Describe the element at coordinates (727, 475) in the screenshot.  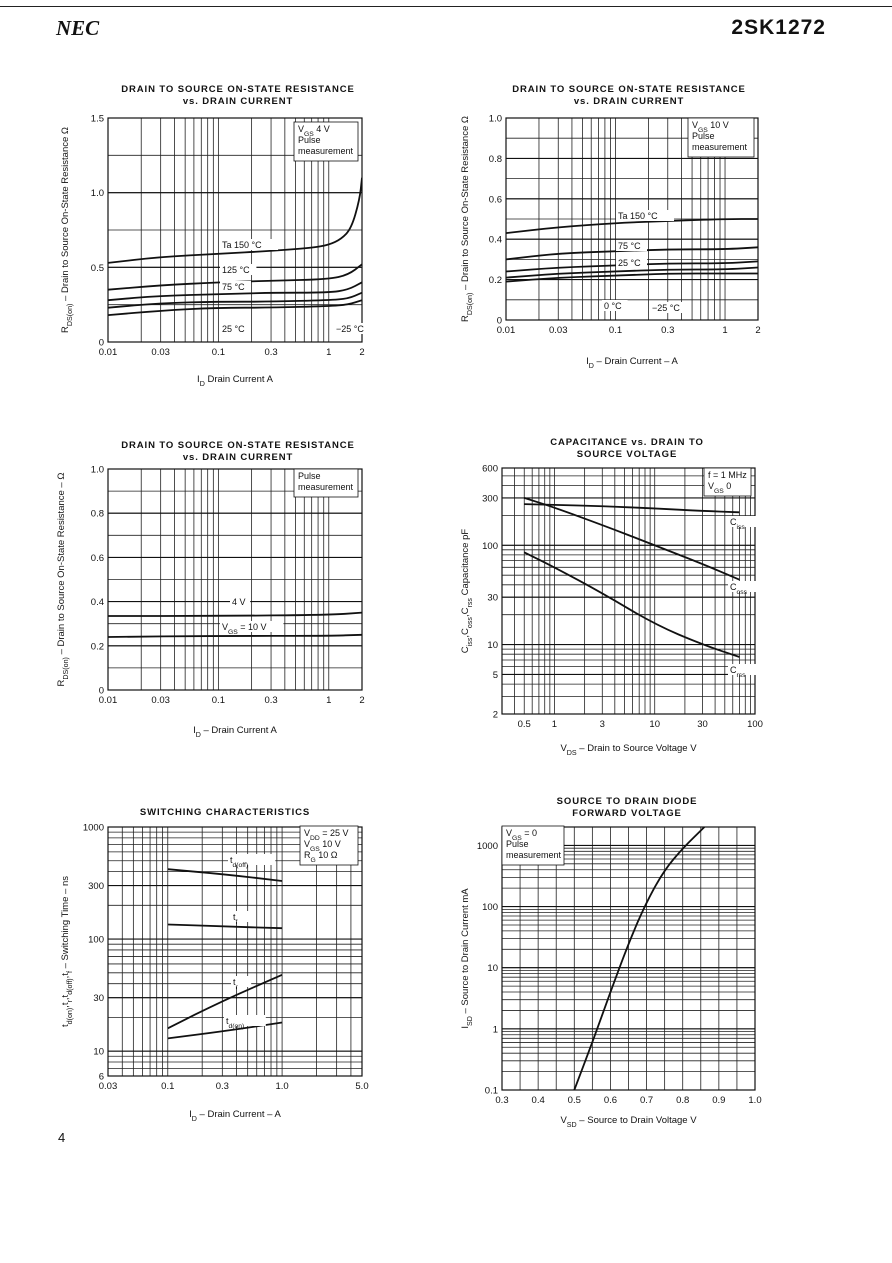
I see `condition-text: f = 1 MHz` at that location.